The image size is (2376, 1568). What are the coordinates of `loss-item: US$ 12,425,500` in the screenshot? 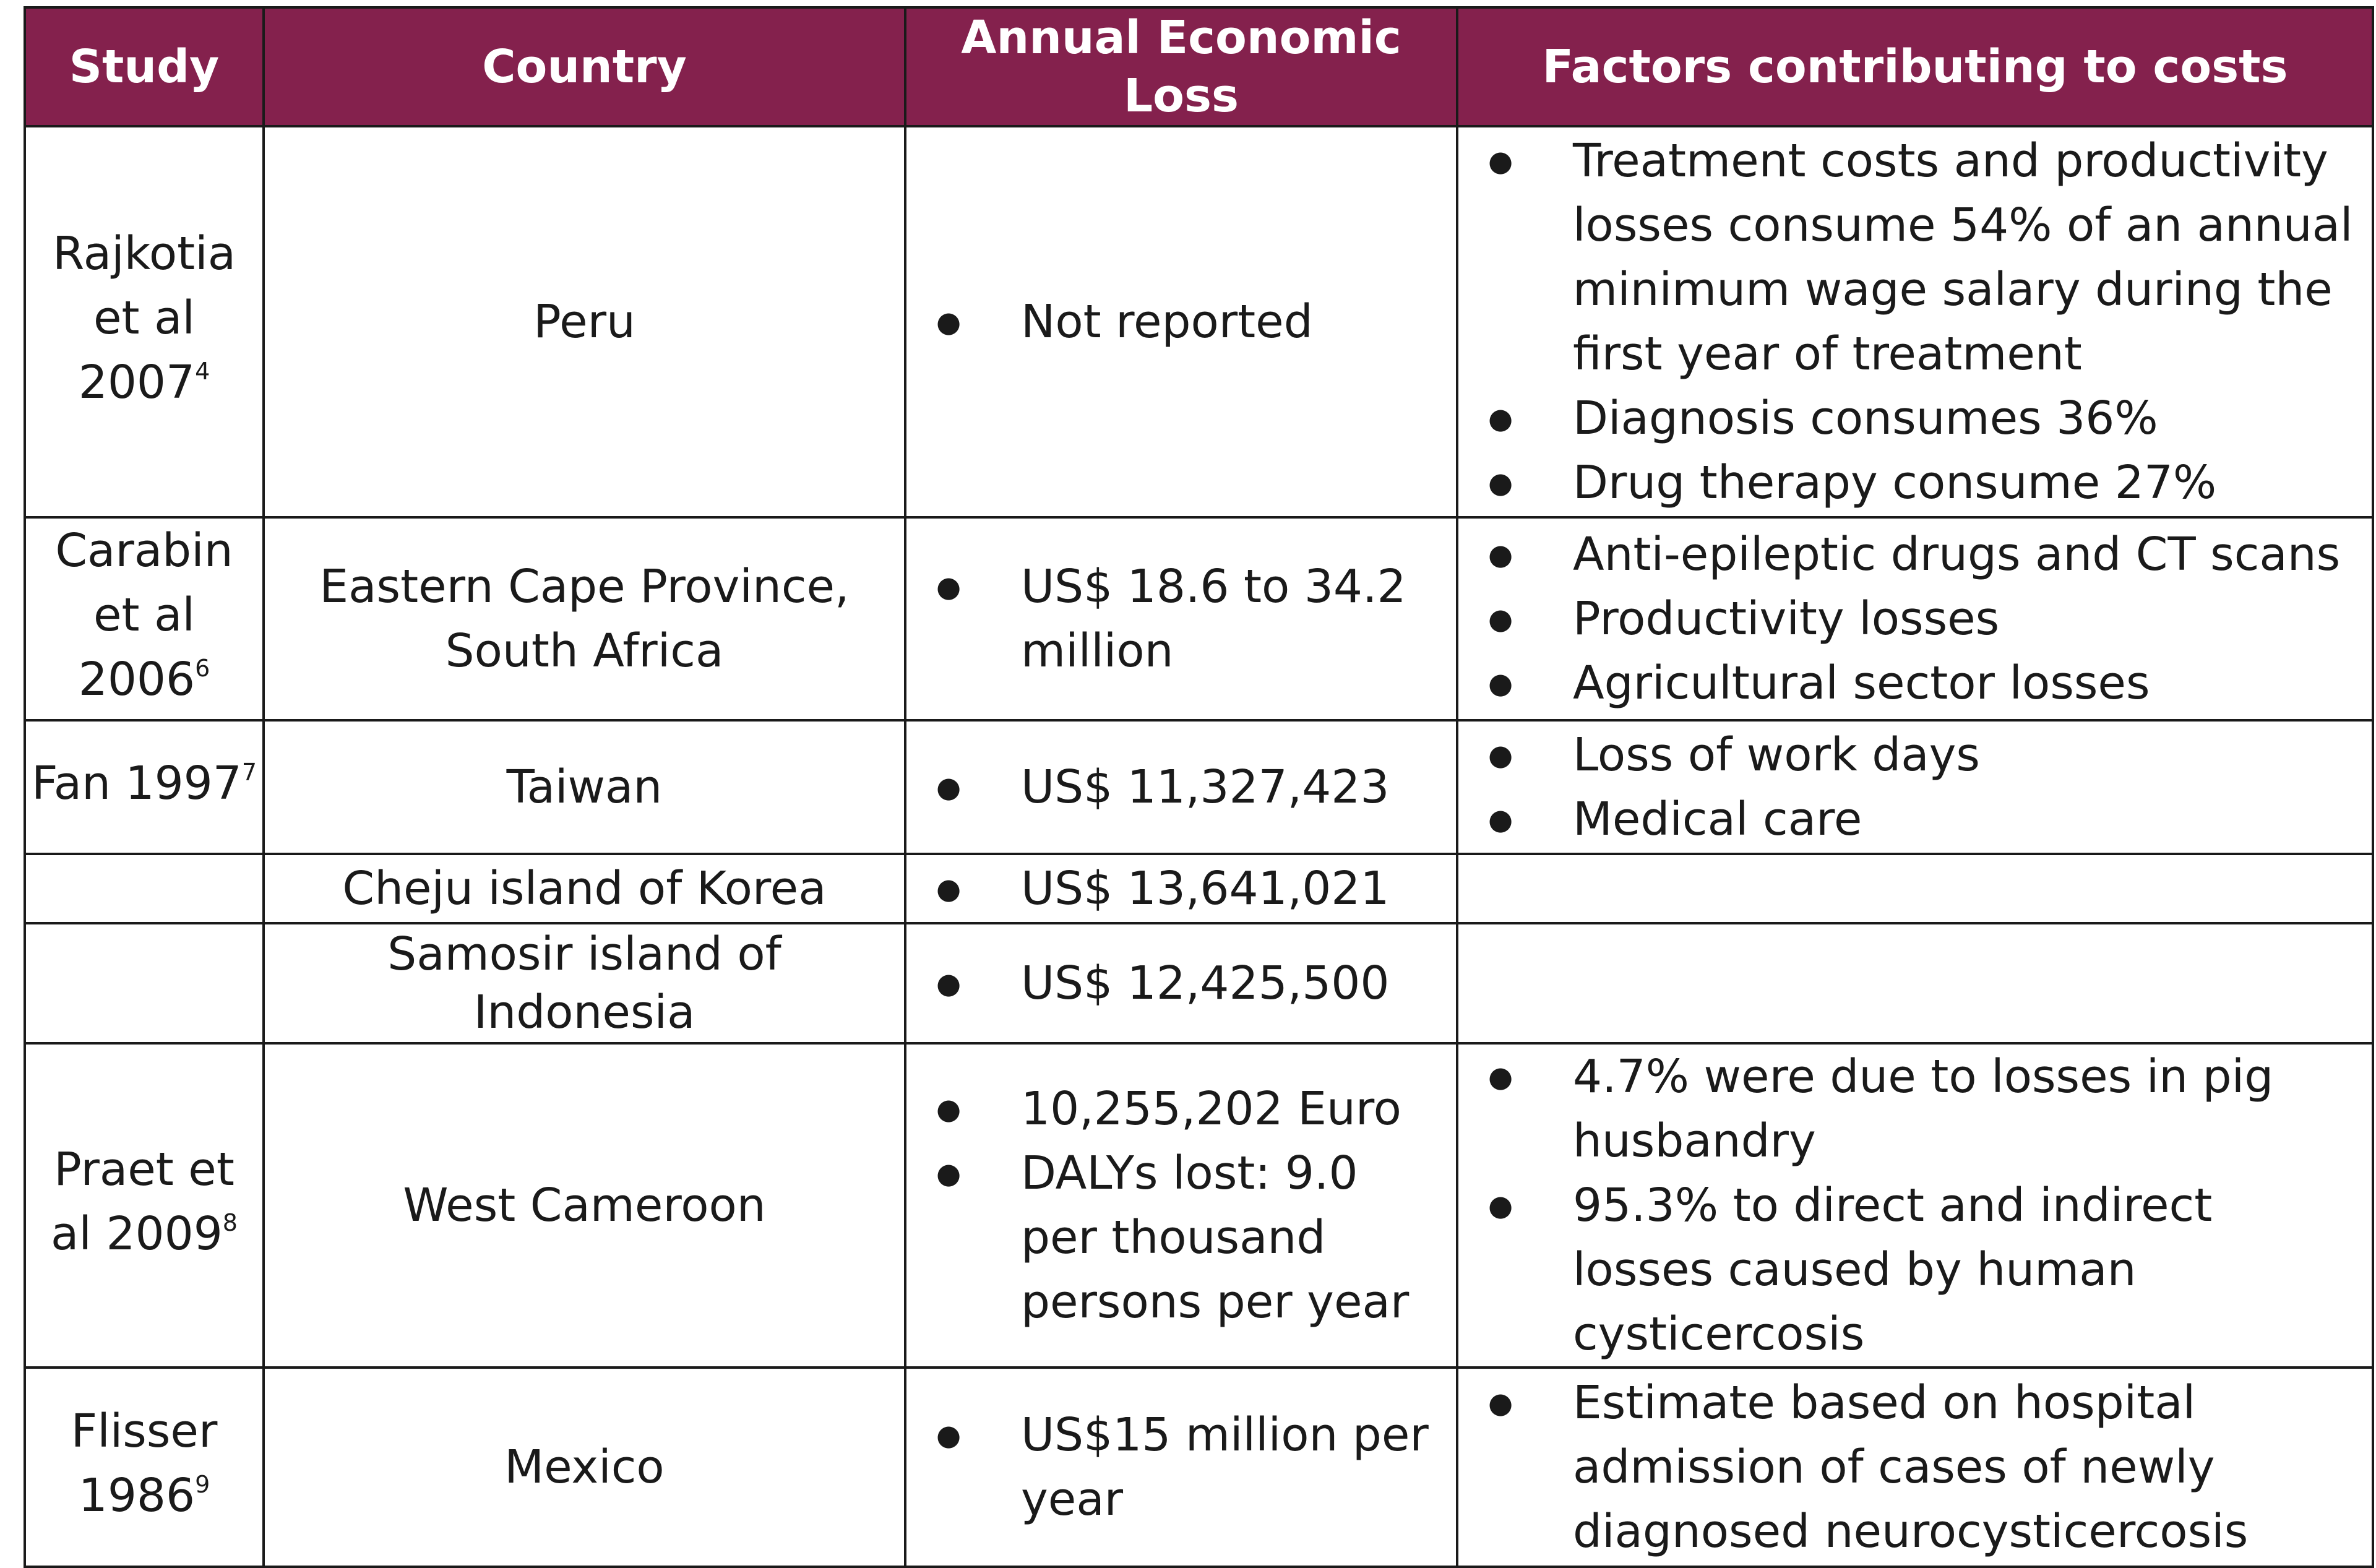 It's located at (1175, 983).